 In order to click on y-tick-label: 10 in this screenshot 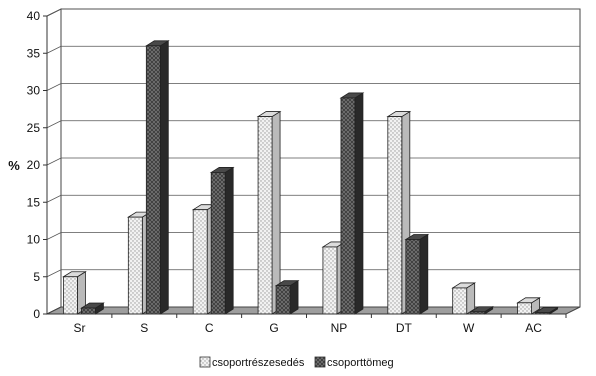, I will do `click(34, 240)`.